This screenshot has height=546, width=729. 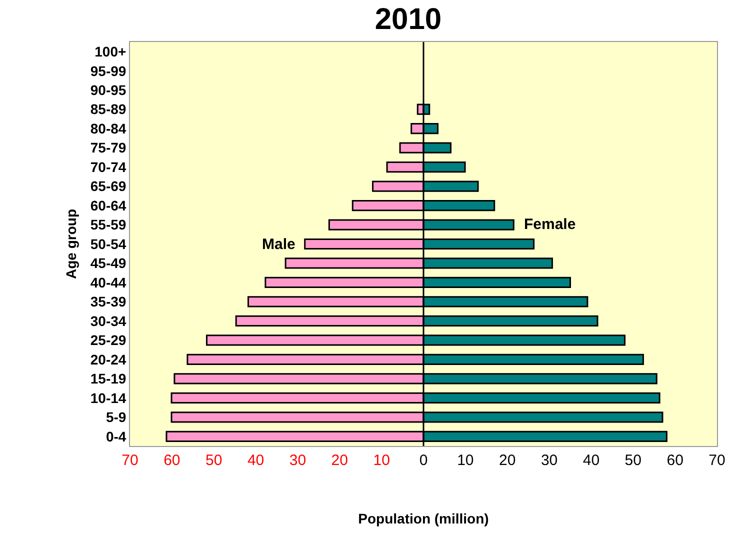 What do you see at coordinates (423, 460) in the screenshot?
I see `x-tick-label: 0` at bounding box center [423, 460].